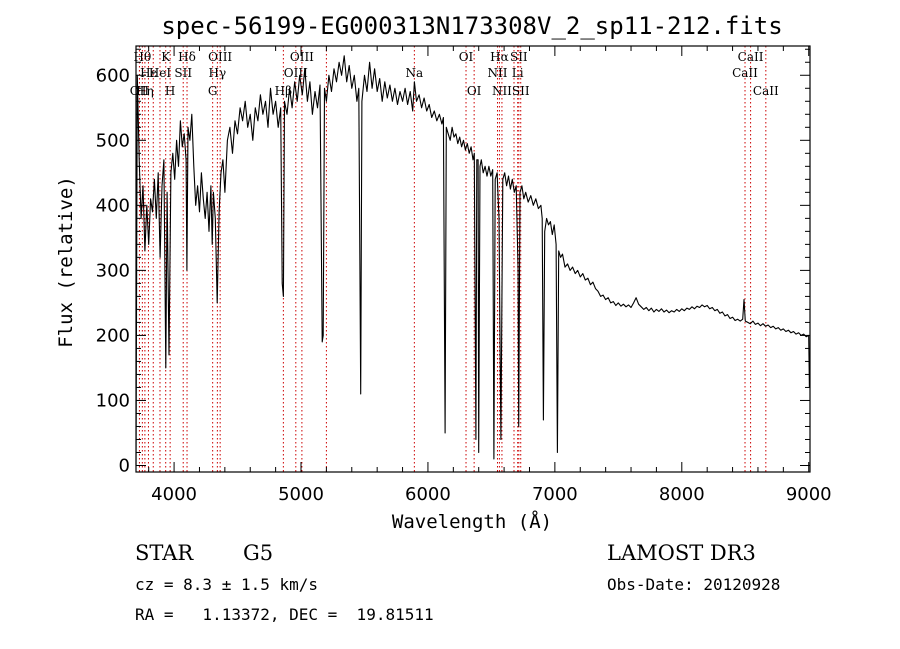  I want to click on x-tick-label: 6000, so click(428, 494).